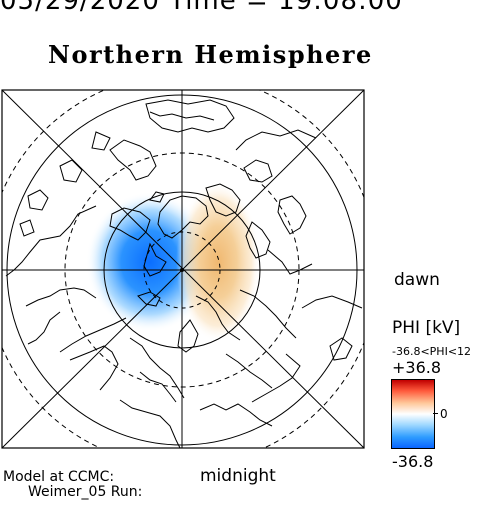 The height and width of the screenshot is (508, 484). Describe the element at coordinates (210, 54) in the screenshot. I see `page-title: Northern Hemisphere` at that location.